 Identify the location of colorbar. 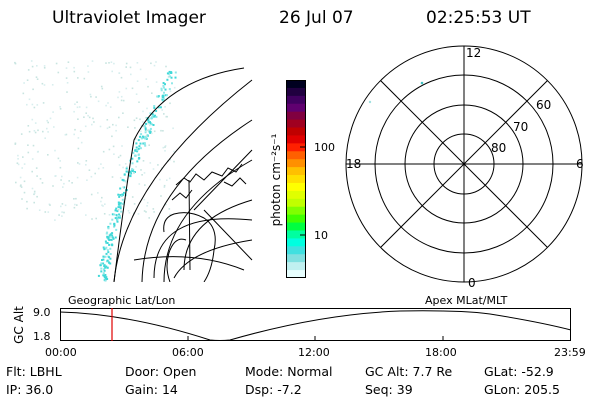
(296, 179).